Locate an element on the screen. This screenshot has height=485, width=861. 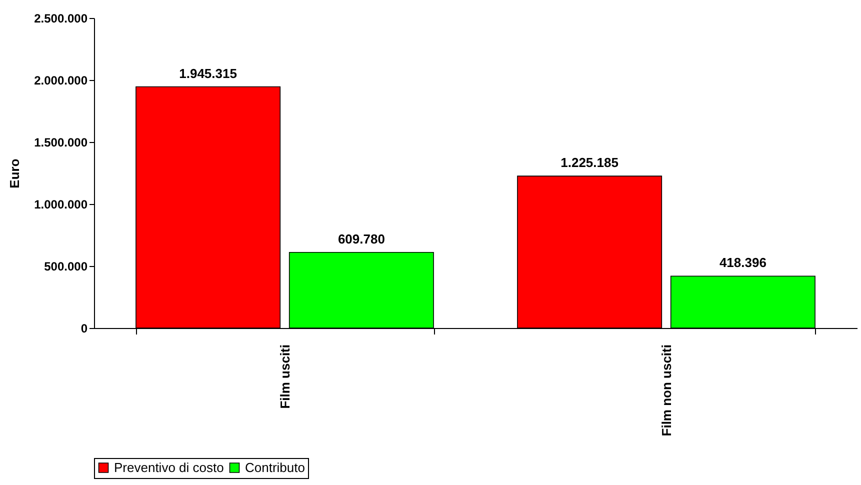
x-tick-label: Film usciti is located at coordinates (284, 376).